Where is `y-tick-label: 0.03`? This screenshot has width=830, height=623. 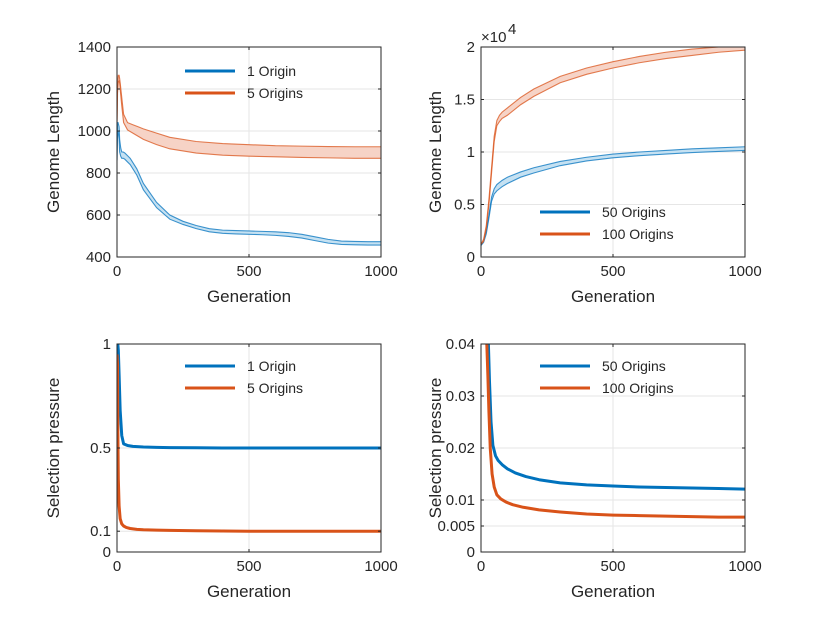
y-tick-label: 0.03 is located at coordinates (460, 396).